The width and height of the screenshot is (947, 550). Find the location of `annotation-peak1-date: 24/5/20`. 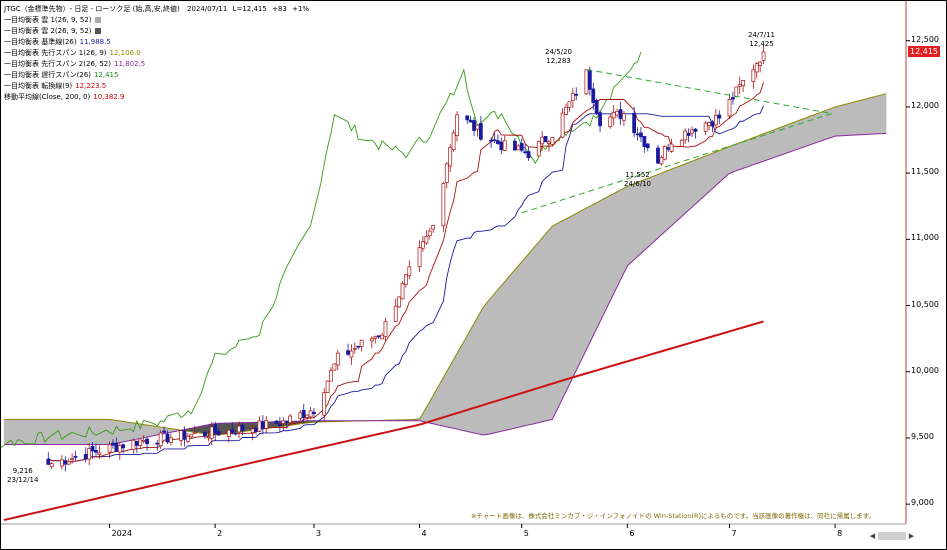

annotation-peak1-date: 24/5/20 is located at coordinates (558, 52).